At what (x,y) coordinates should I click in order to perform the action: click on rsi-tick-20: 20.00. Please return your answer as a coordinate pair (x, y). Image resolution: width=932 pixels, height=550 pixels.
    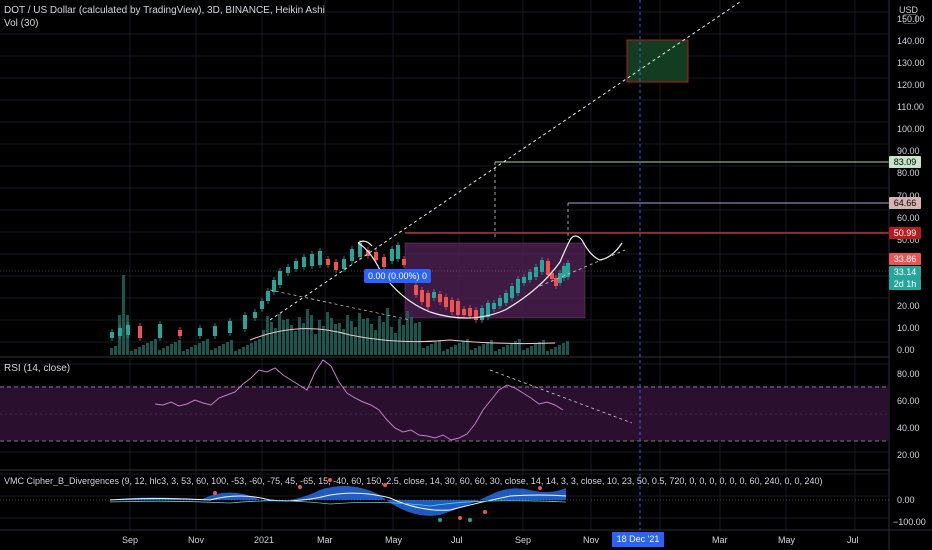
    Looking at the image, I should click on (908, 455).